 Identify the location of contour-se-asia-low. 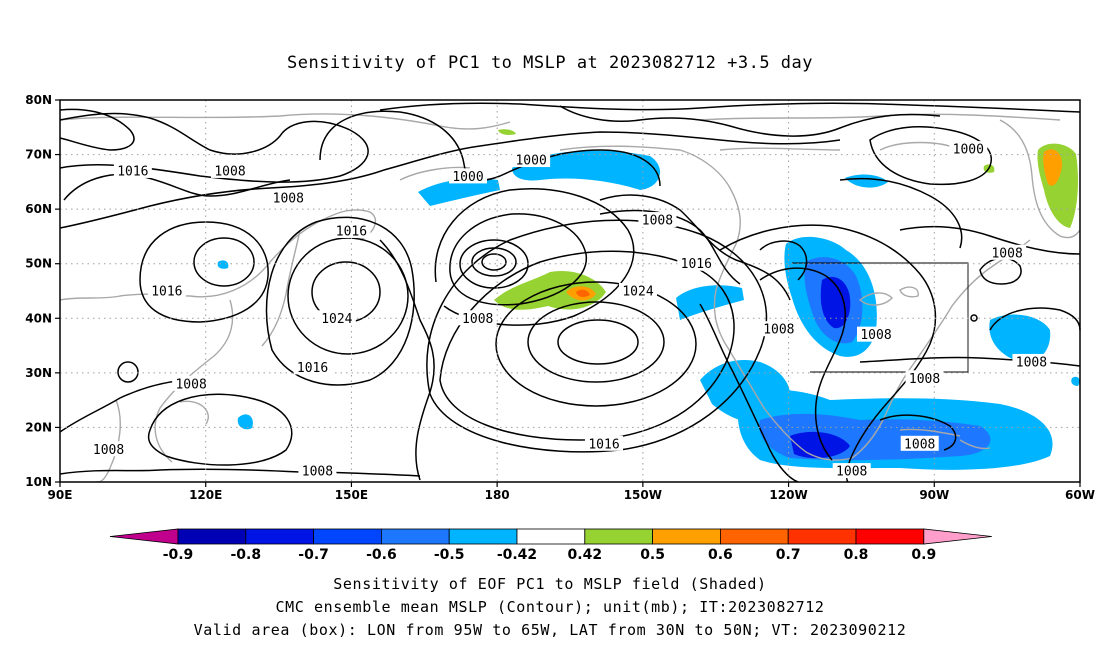
(220, 429).